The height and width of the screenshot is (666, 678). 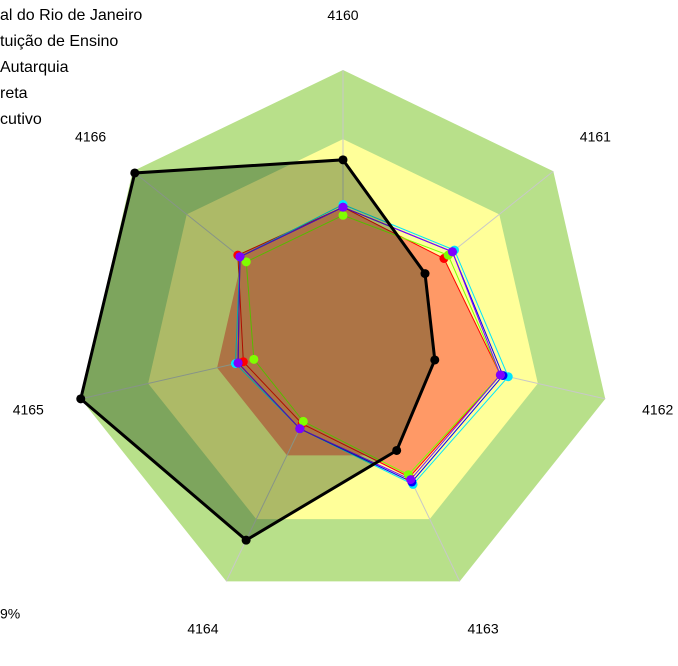 I want to click on legend-label: tuição de Ensino, so click(x=59, y=41).